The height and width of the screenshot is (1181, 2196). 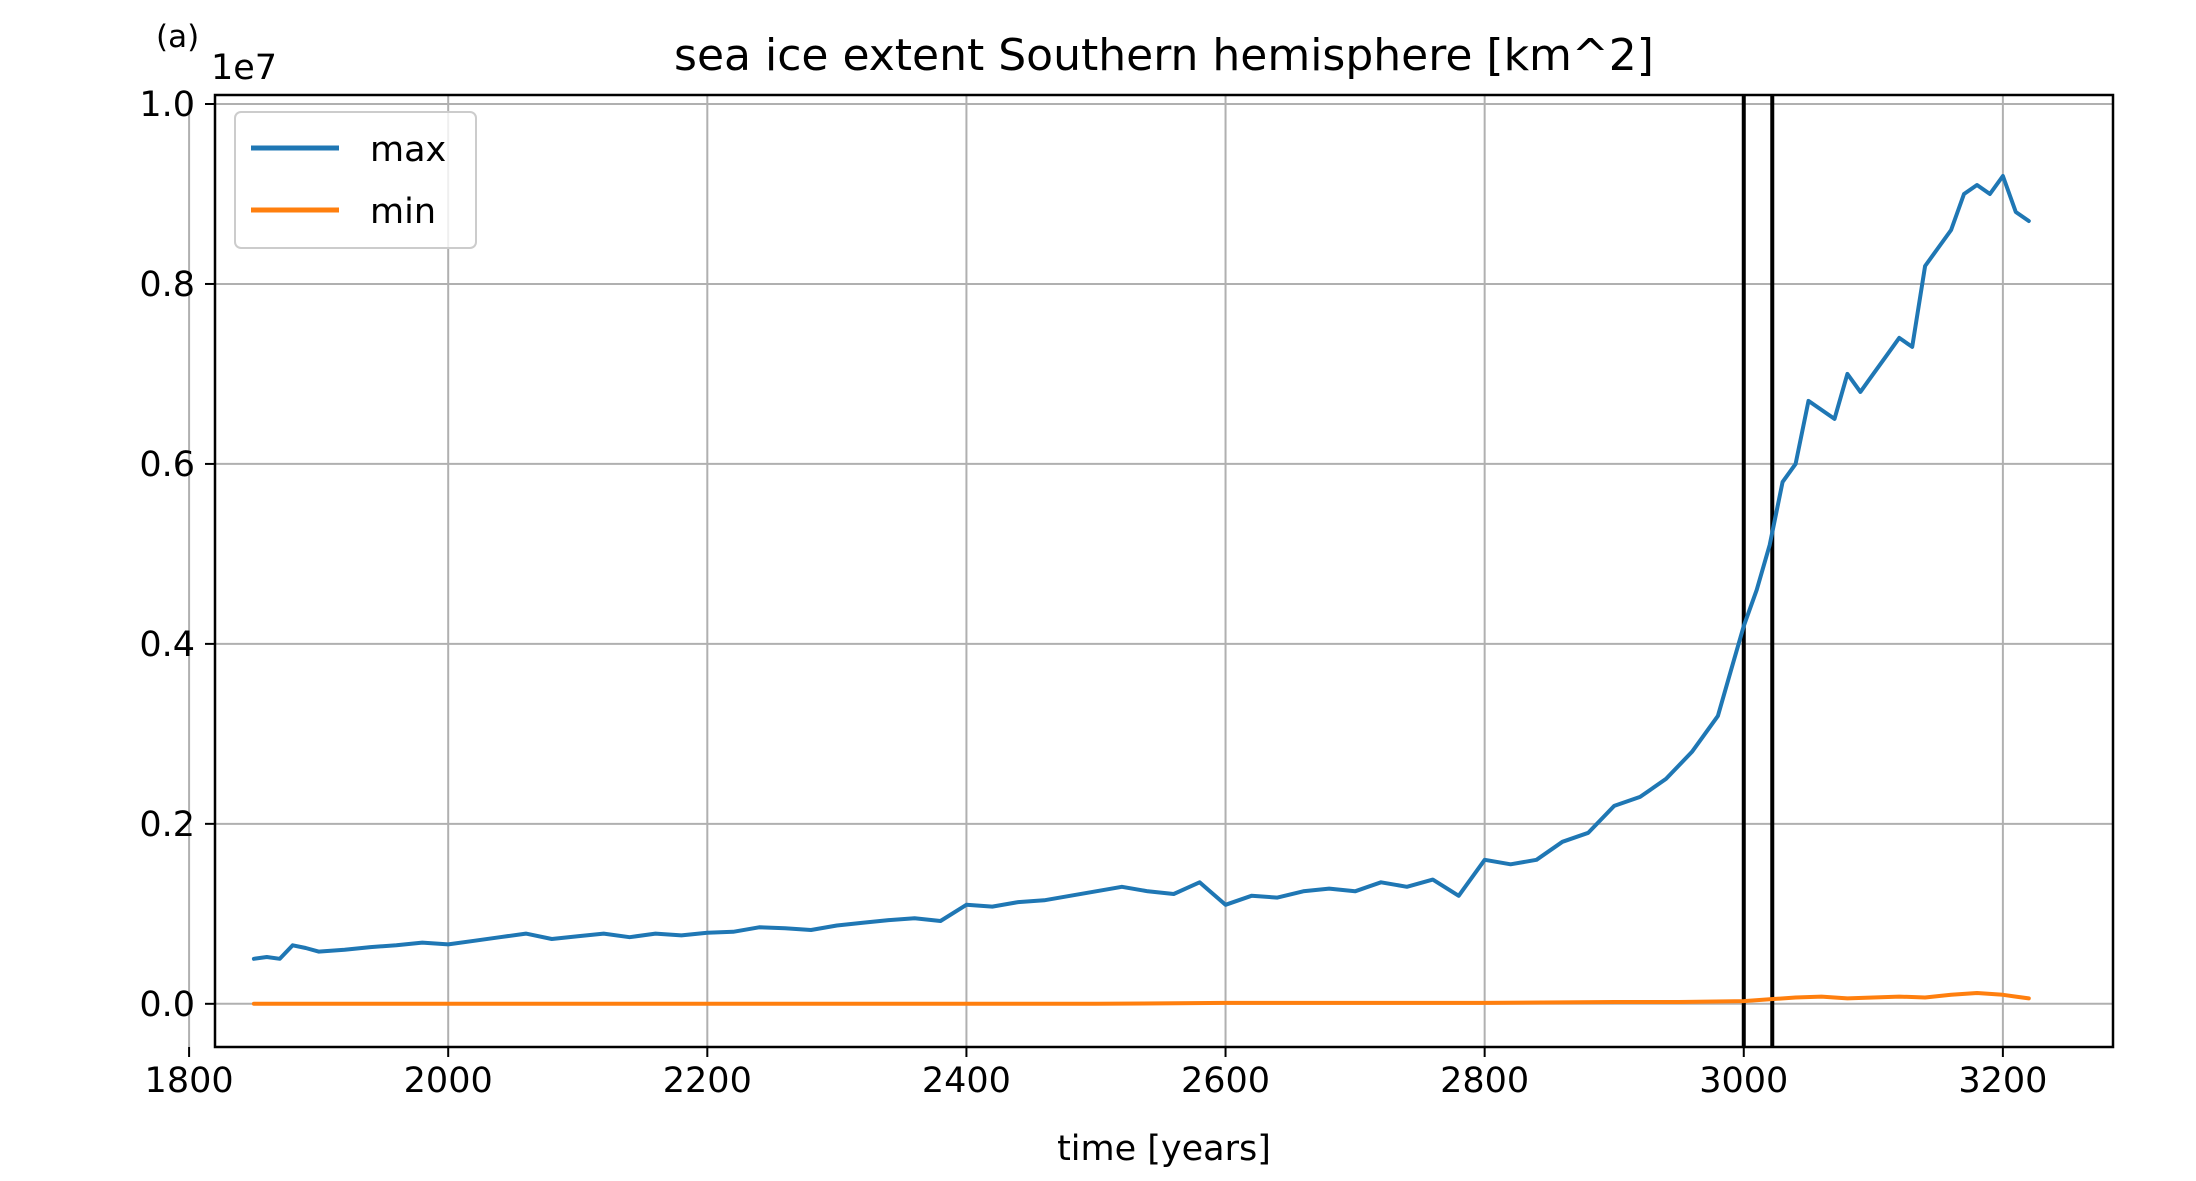 What do you see at coordinates (707, 1081) in the screenshot?
I see `x-tick-label: 2200` at bounding box center [707, 1081].